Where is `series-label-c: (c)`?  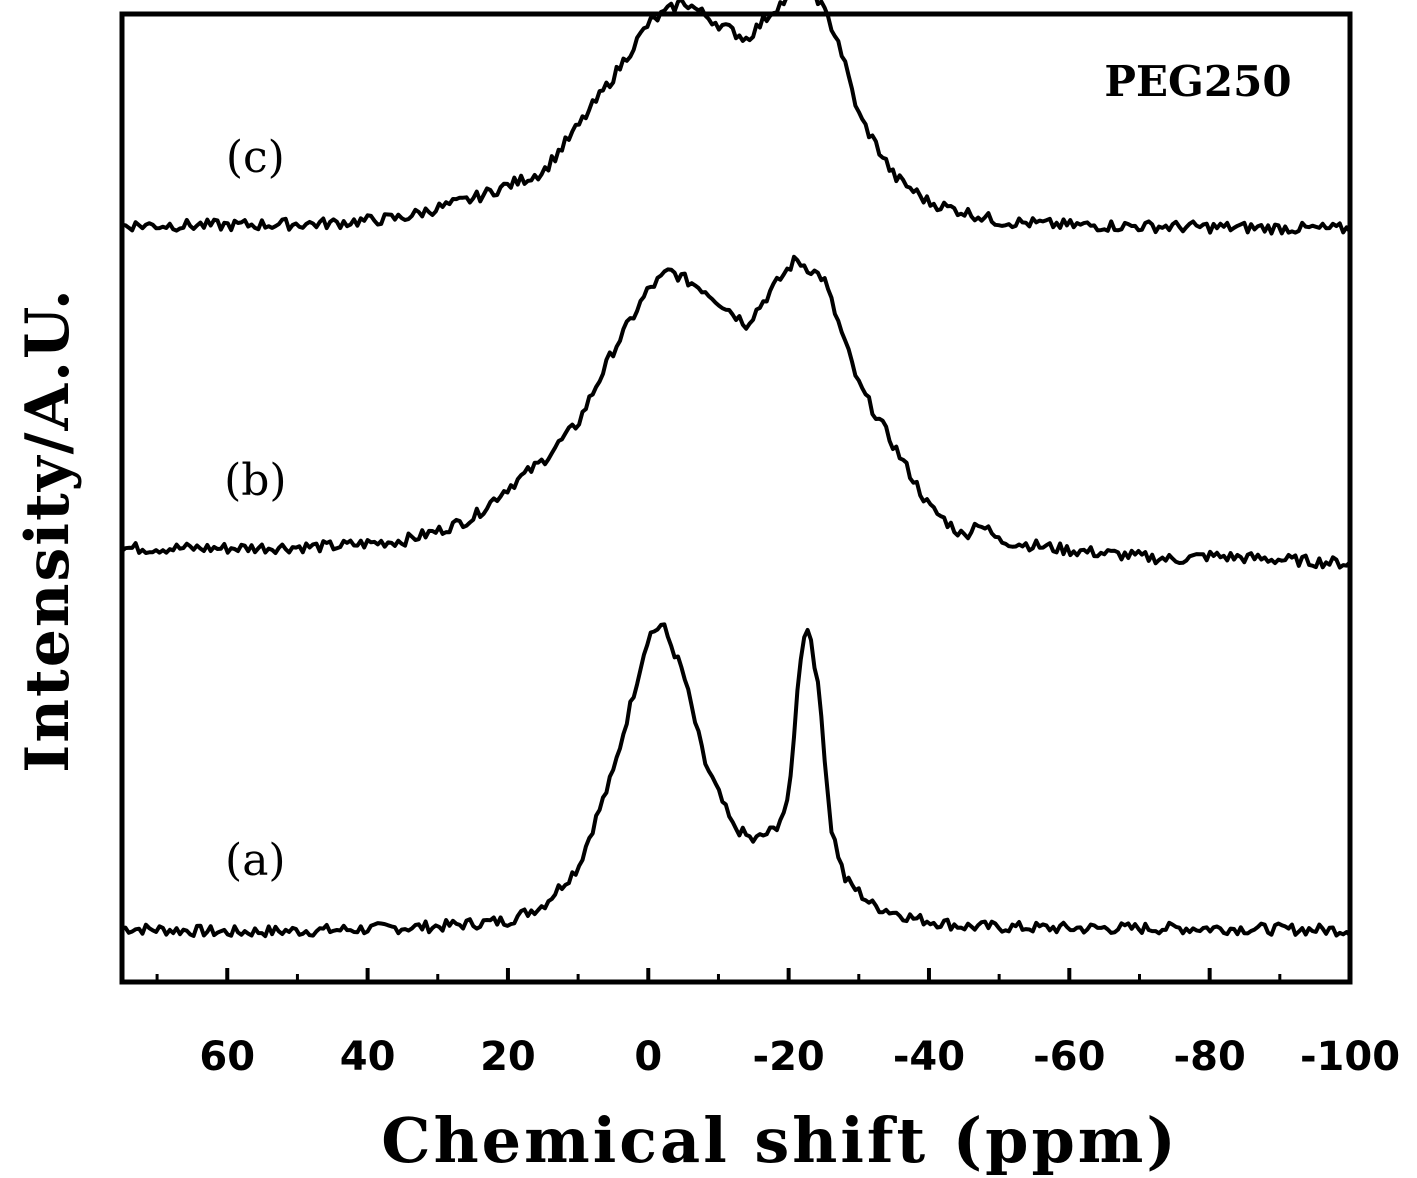 series-label-c: (c) is located at coordinates (255, 157).